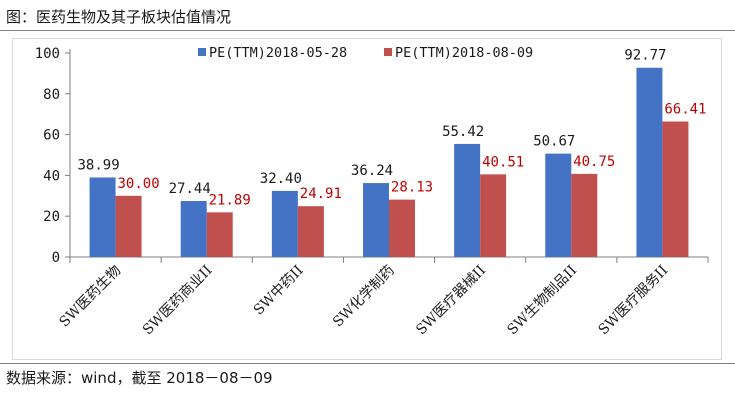 The height and width of the screenshot is (401, 735). I want to click on y-tick-label: 20, so click(51, 217).